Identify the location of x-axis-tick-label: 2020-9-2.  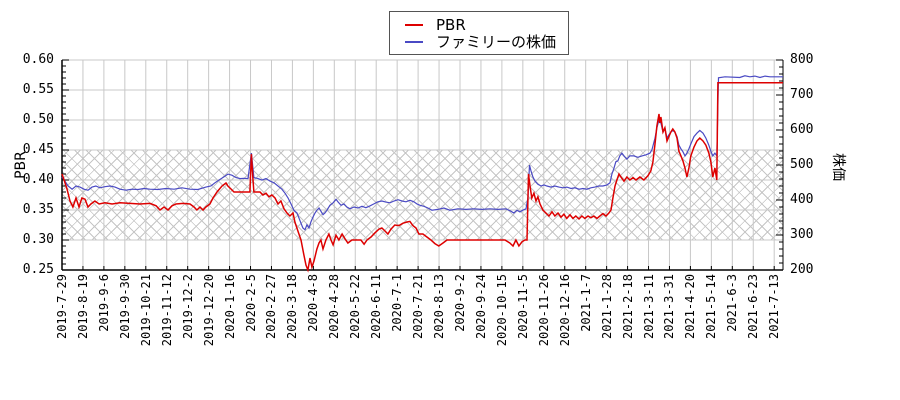
(459, 303).